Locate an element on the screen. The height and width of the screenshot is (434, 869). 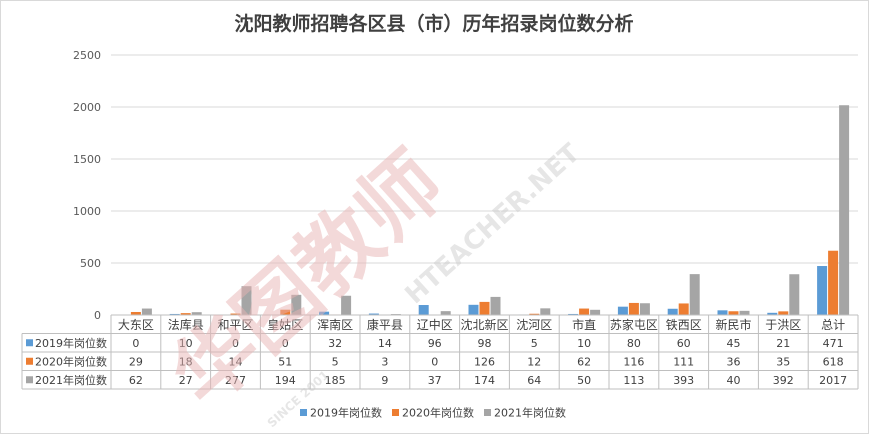
chart-title: 沈阳教师招聘各区县（市）历年招录岗位数分析 is located at coordinates (433, 23).